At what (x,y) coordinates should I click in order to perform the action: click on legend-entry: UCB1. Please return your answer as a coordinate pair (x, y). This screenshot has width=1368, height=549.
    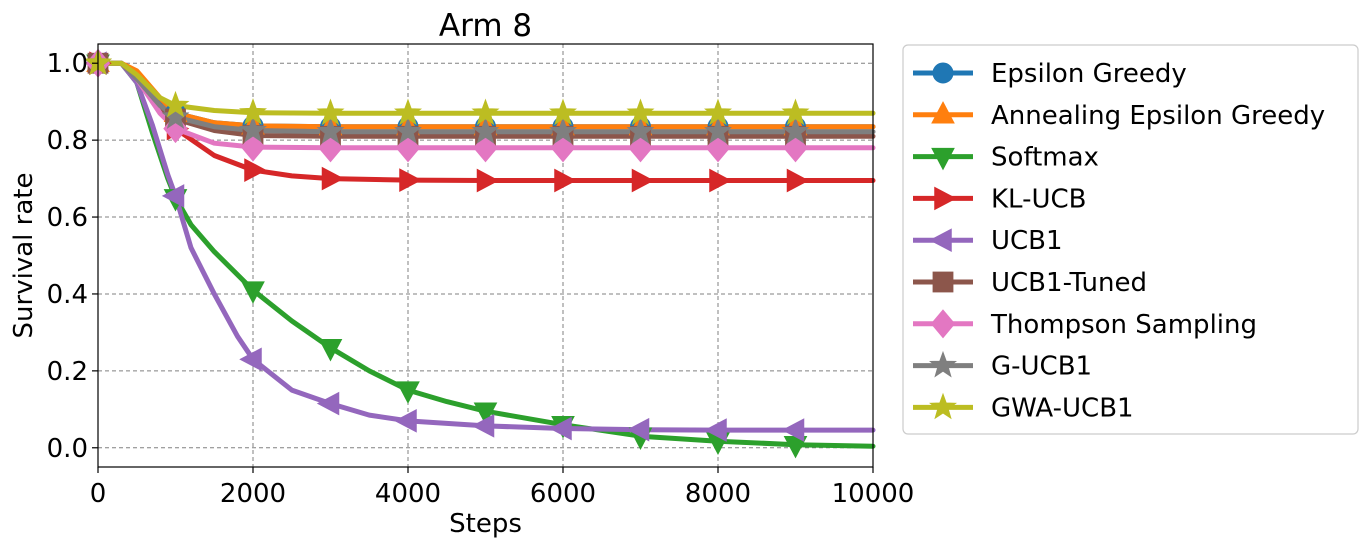
    Looking at the image, I should click on (988, 241).